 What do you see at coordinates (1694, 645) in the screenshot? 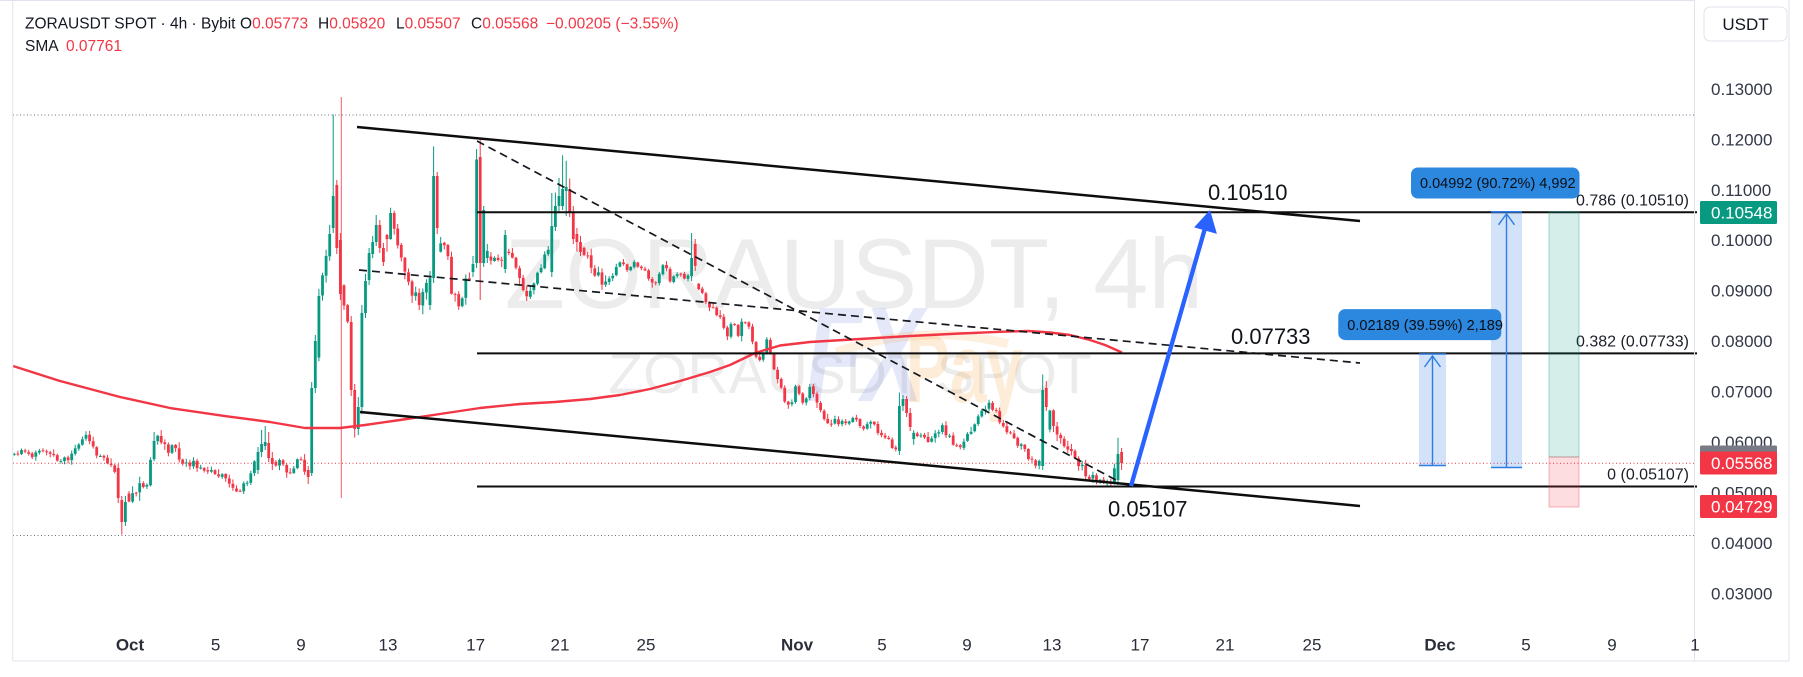
I see `svg-text: 1` at bounding box center [1694, 645].